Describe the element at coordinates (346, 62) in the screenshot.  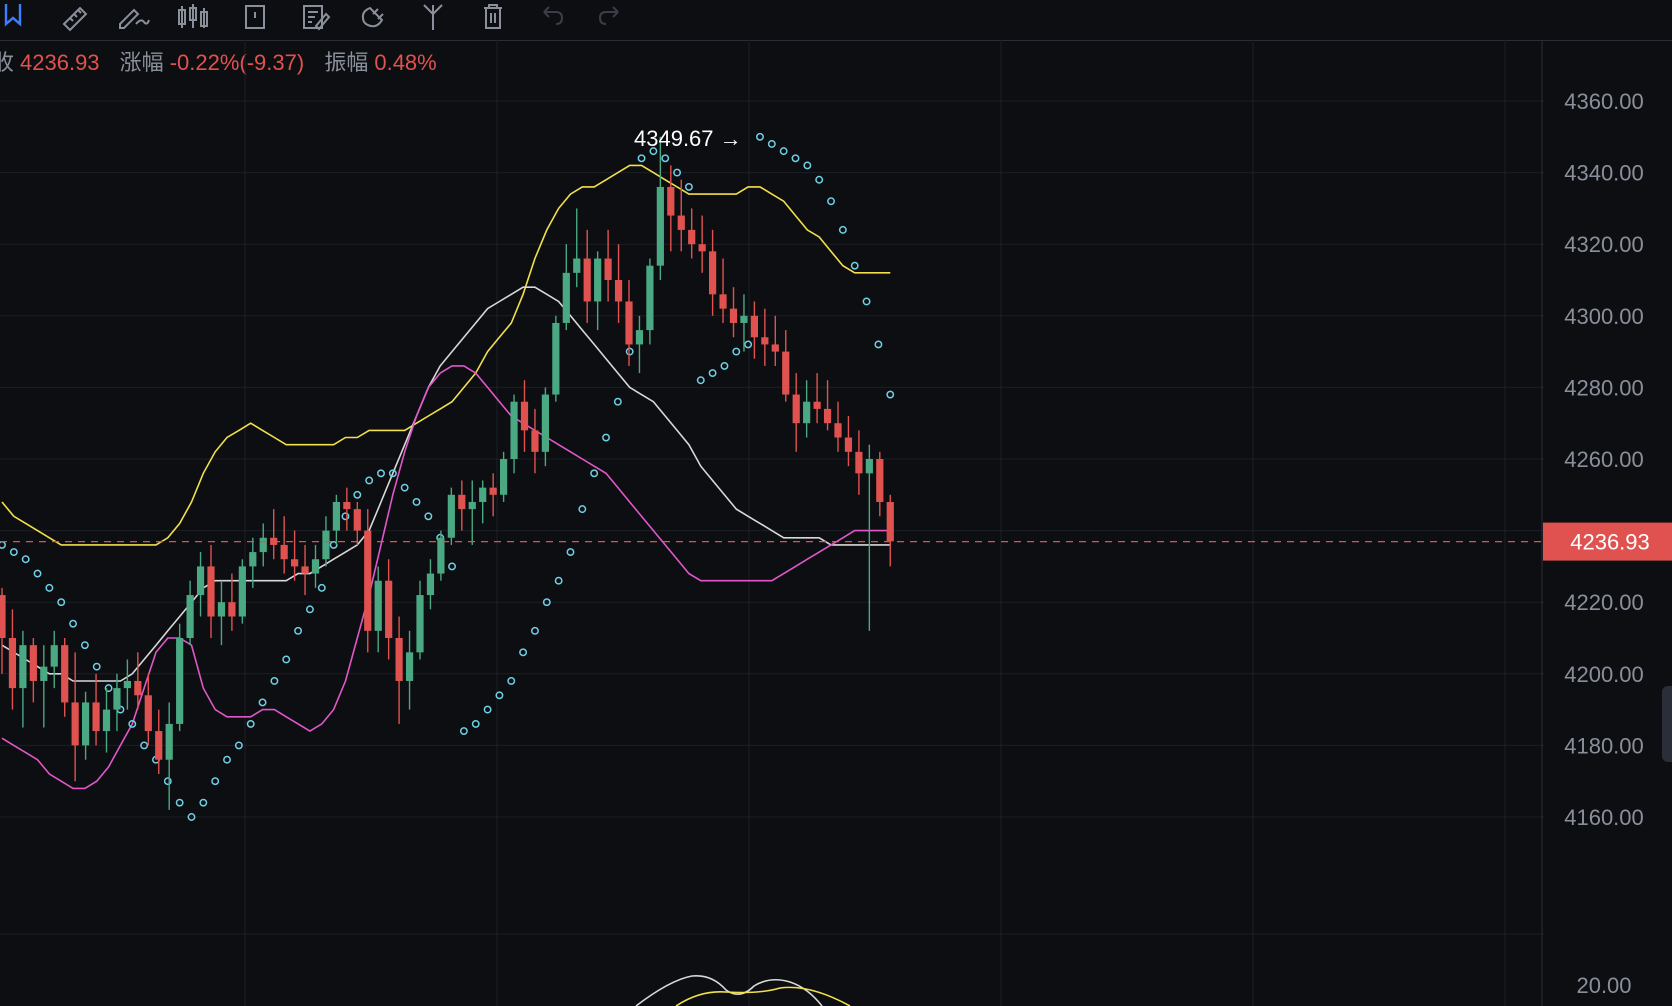
I see `amplitude-label: 振幅` at that location.